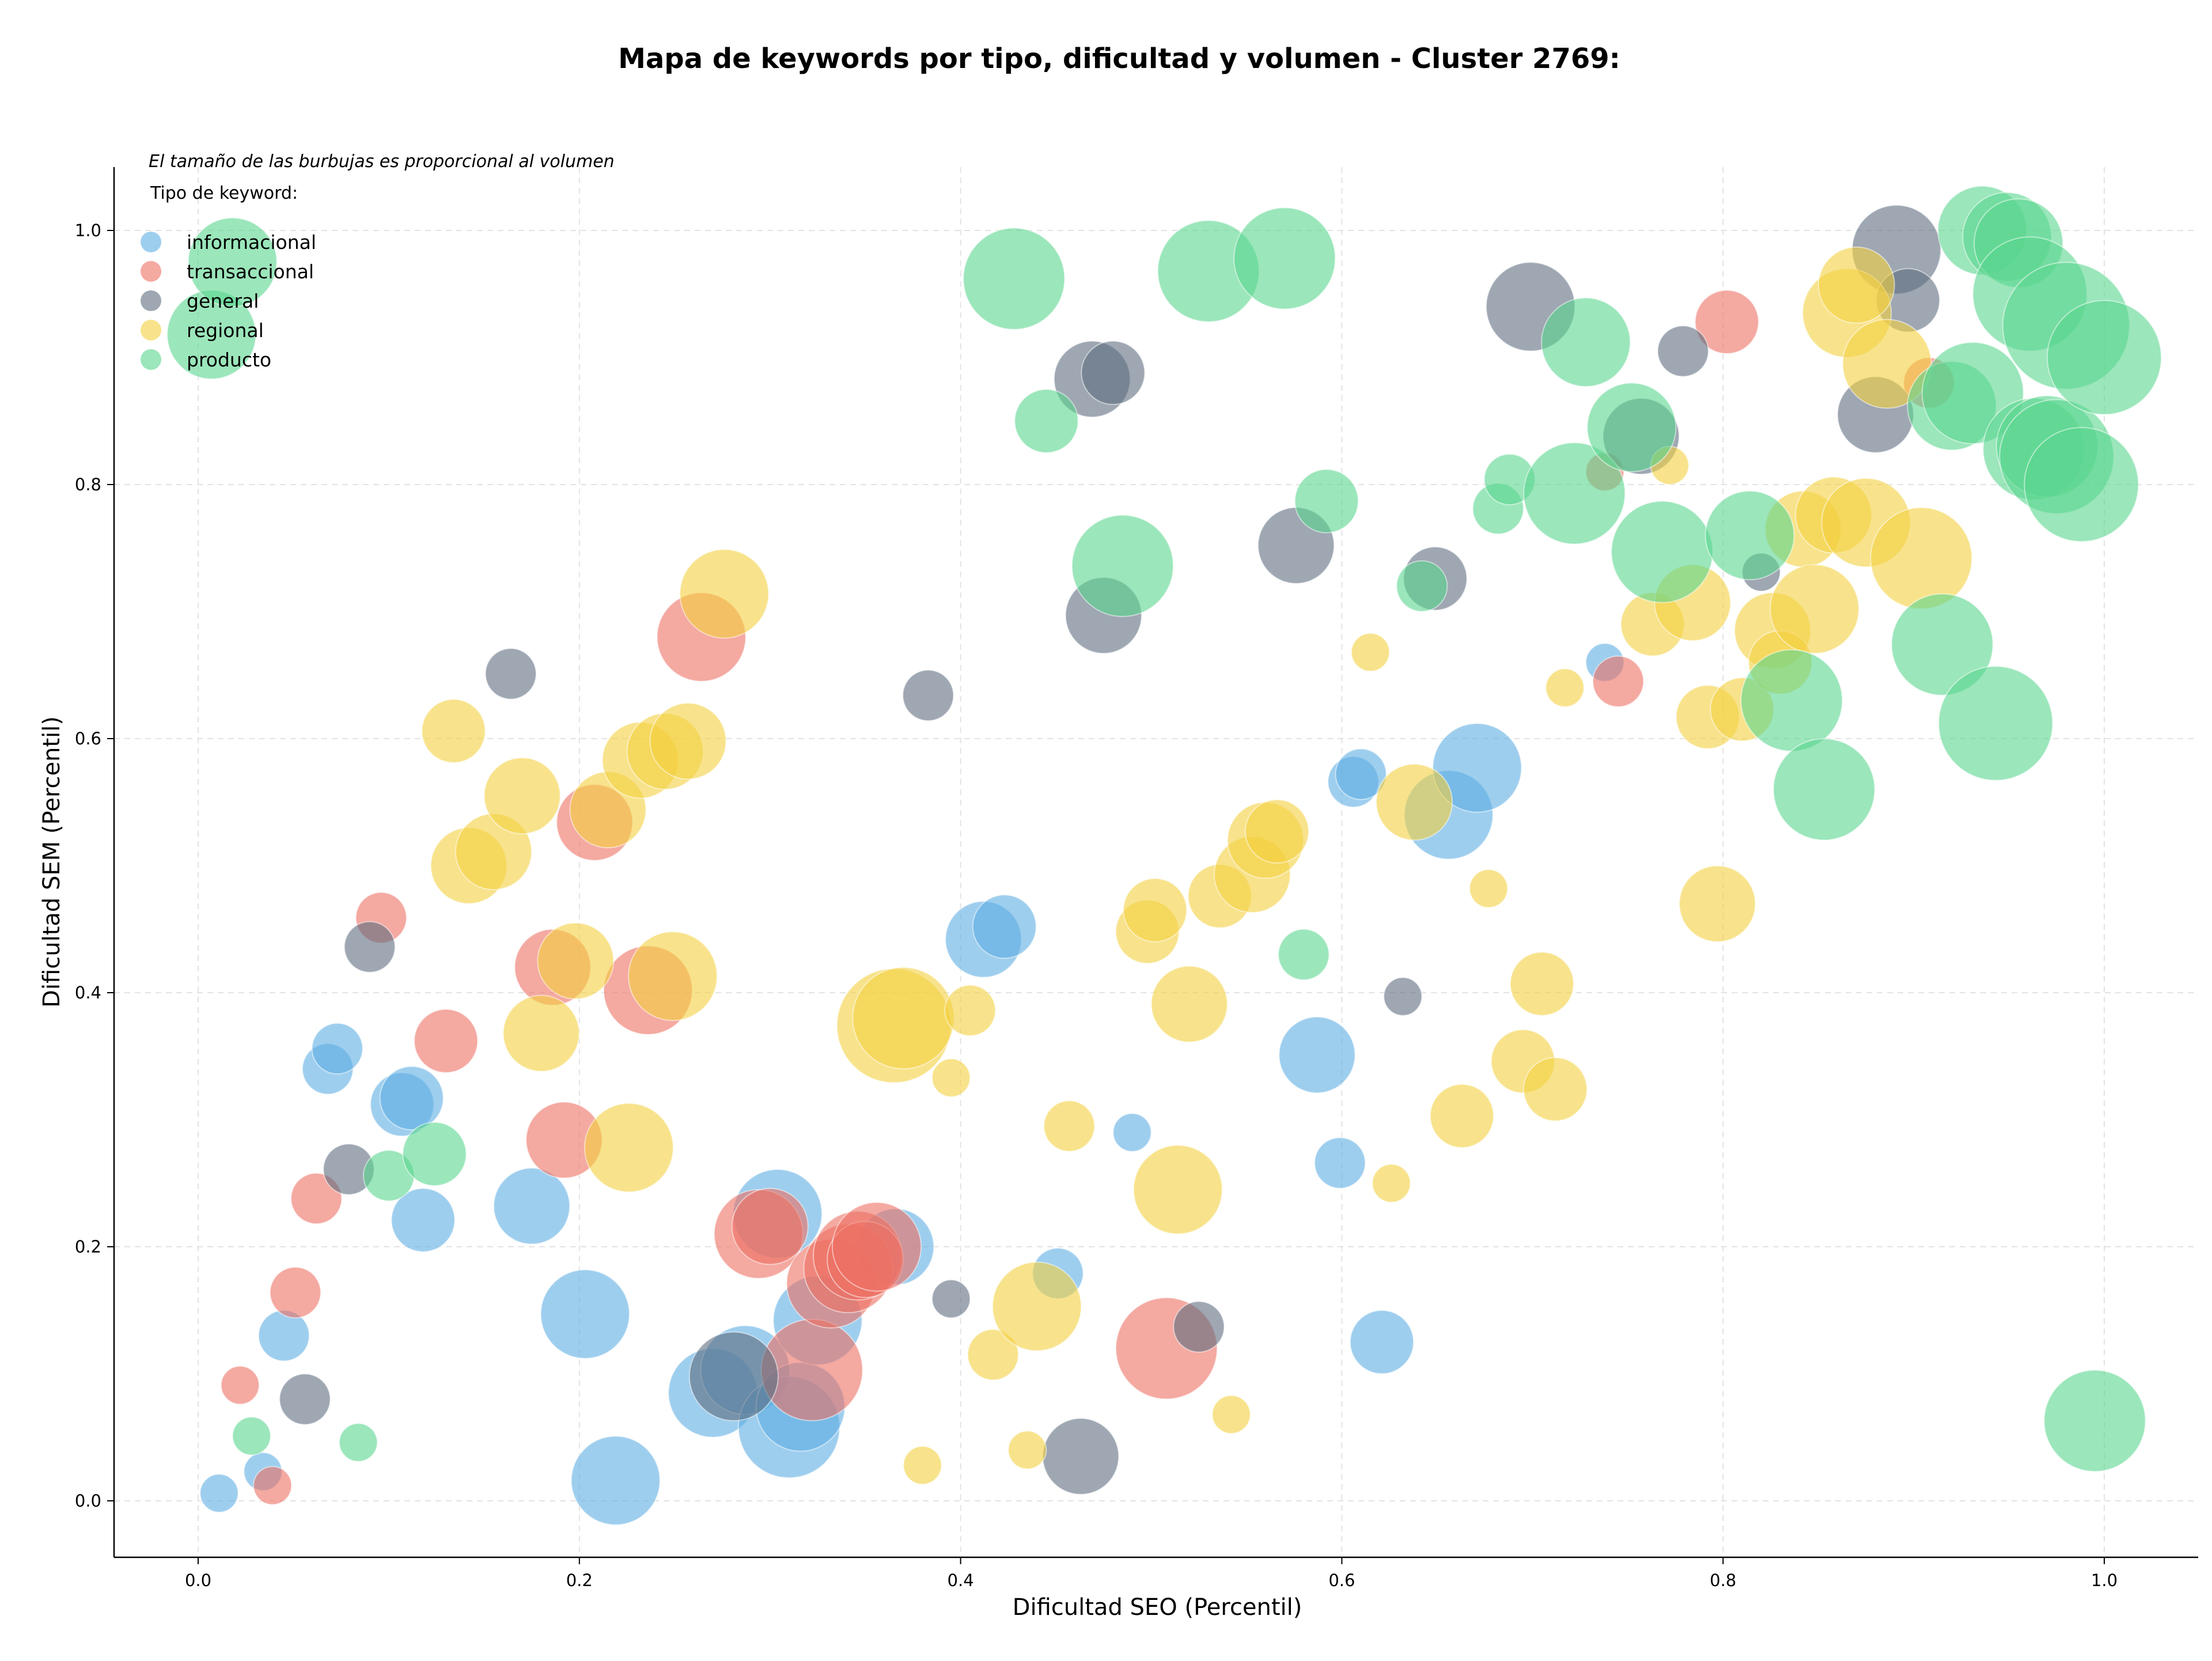 Image resolution: width=2212 pixels, height=1661 pixels. I want to click on x-tick-label: 0.6, so click(1341, 1580).